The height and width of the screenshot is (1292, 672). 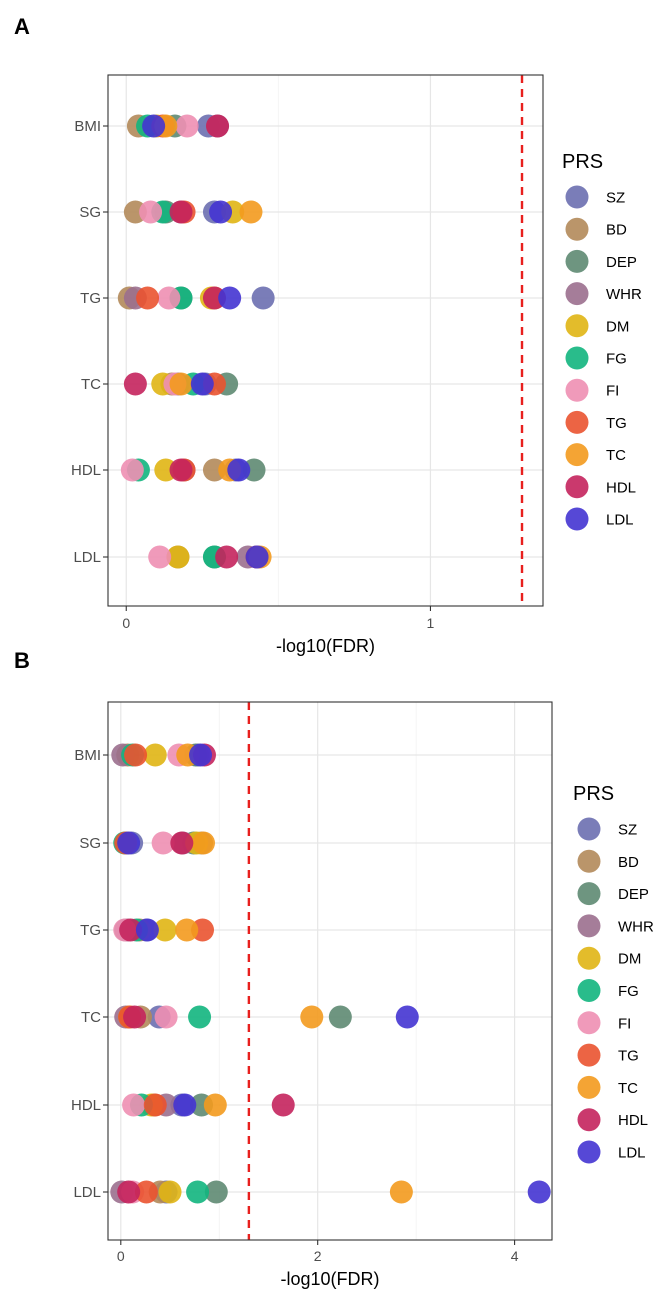 What do you see at coordinates (22, 26) in the screenshot?
I see `panel-label: A` at bounding box center [22, 26].